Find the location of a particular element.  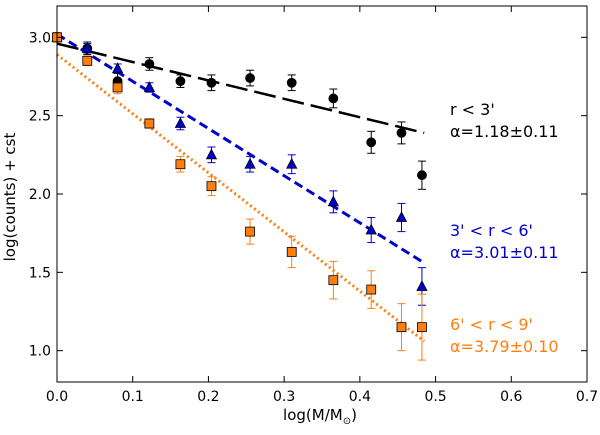

y-axis-label: log(counts) + cst is located at coordinates (10, 197).